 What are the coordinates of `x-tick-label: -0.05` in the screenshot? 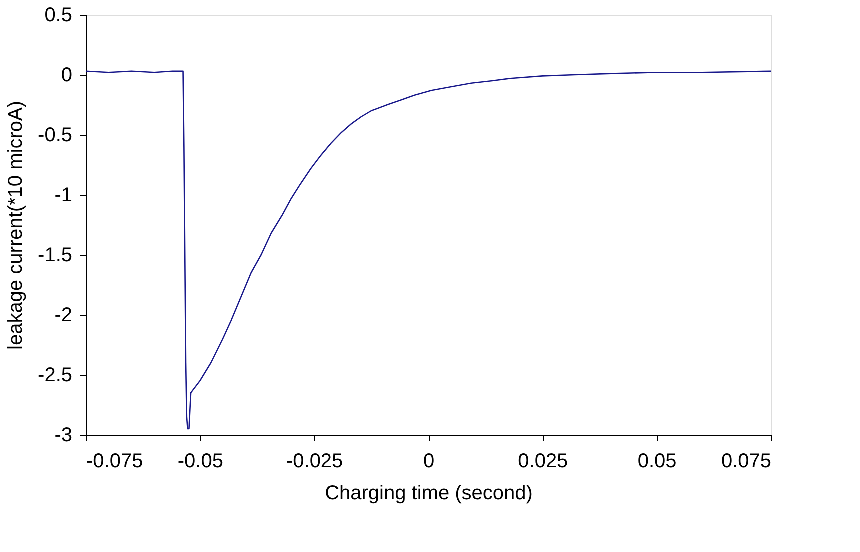 It's located at (201, 461).